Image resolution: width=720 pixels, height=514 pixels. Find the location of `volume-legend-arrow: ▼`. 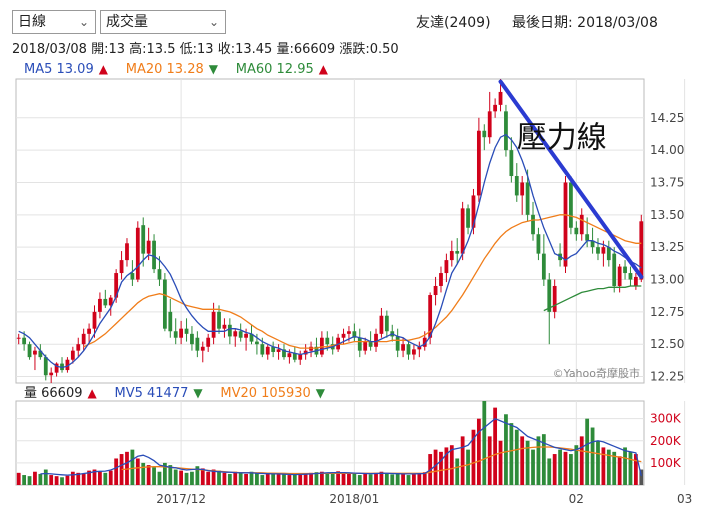

volume-legend-arrow: ▼ is located at coordinates (321, 393).